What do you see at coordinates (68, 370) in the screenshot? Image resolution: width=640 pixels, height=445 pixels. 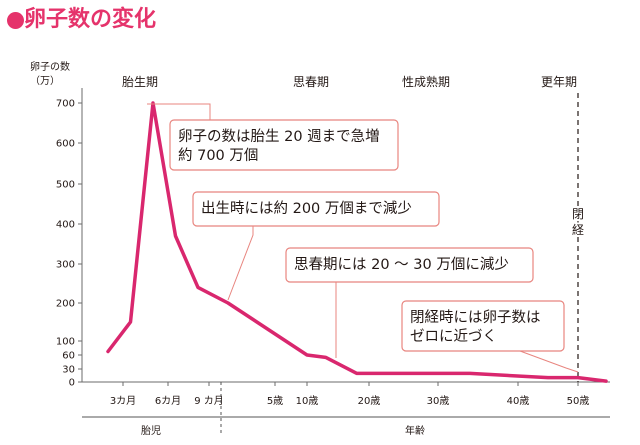 I see `y-tick-label: 30` at bounding box center [68, 370].